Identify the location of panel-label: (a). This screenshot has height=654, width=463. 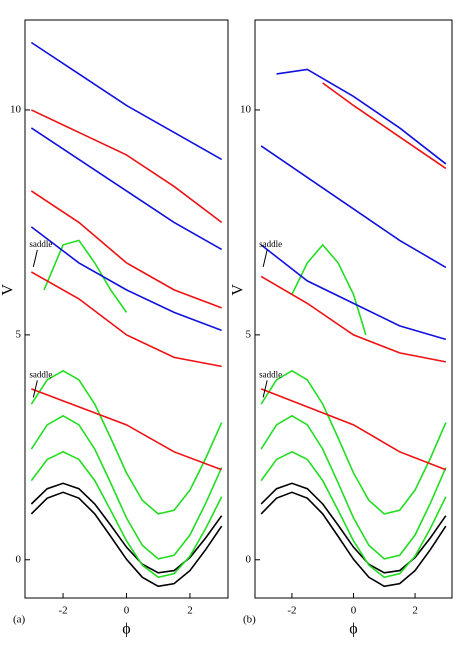
(19, 620).